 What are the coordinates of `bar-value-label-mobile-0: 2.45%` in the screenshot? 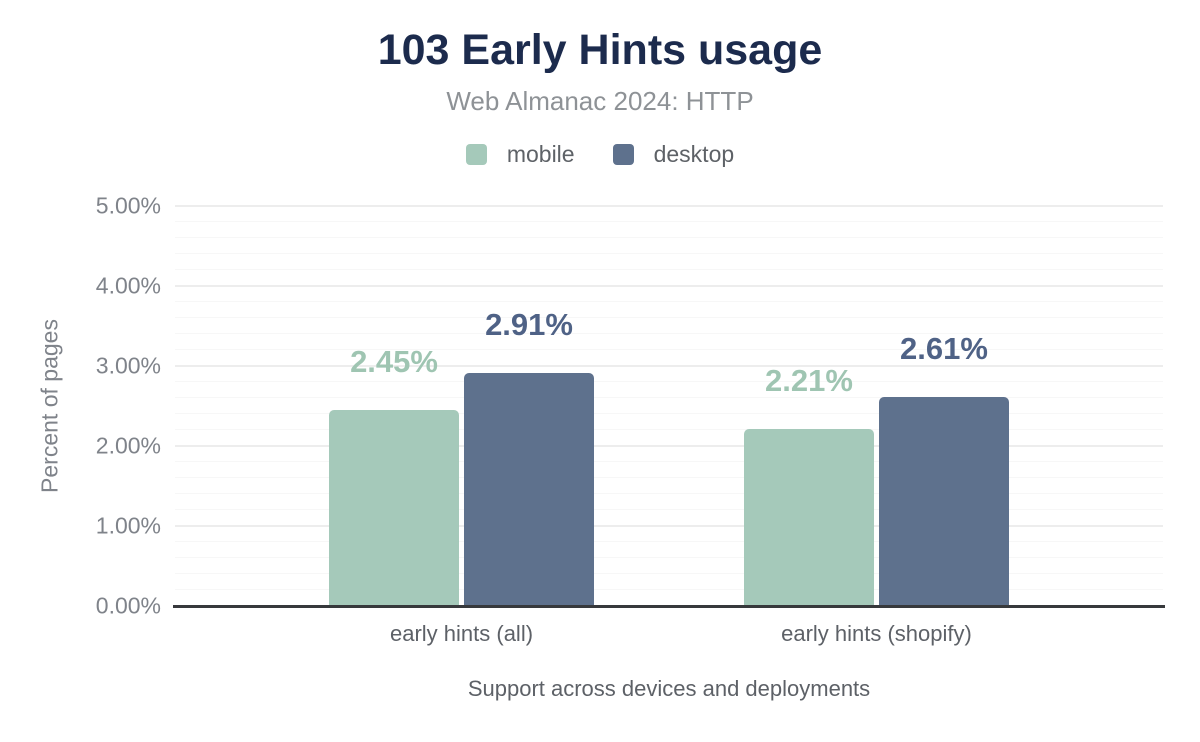 It's located at (394, 361).